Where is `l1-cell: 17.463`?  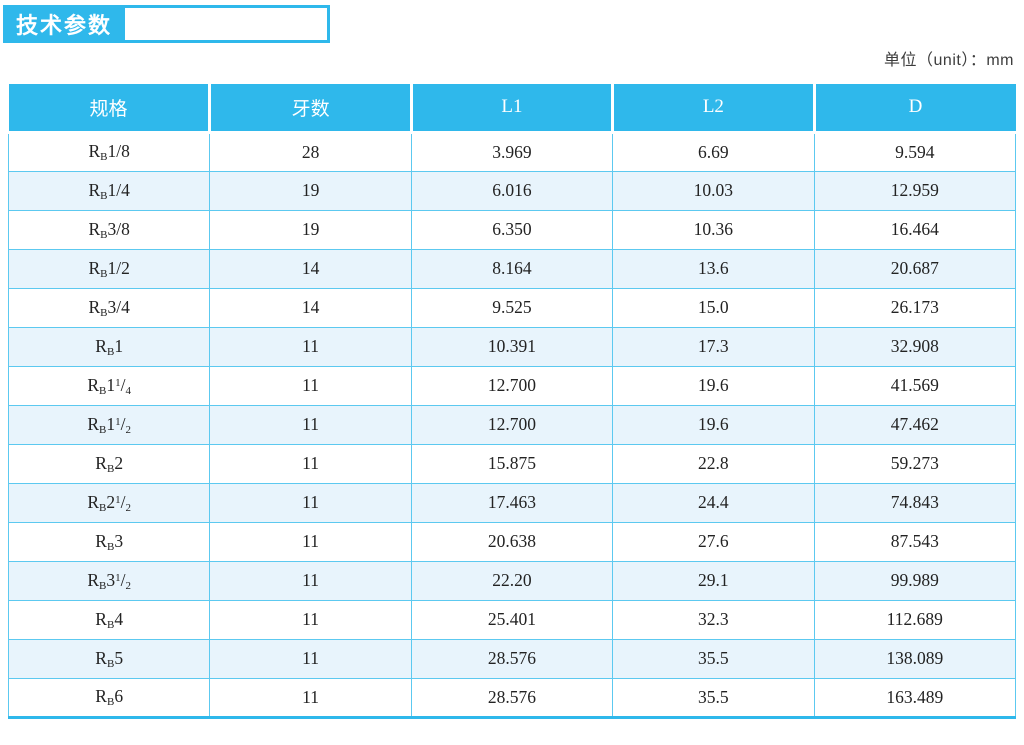
l1-cell: 17.463 is located at coordinates (512, 502).